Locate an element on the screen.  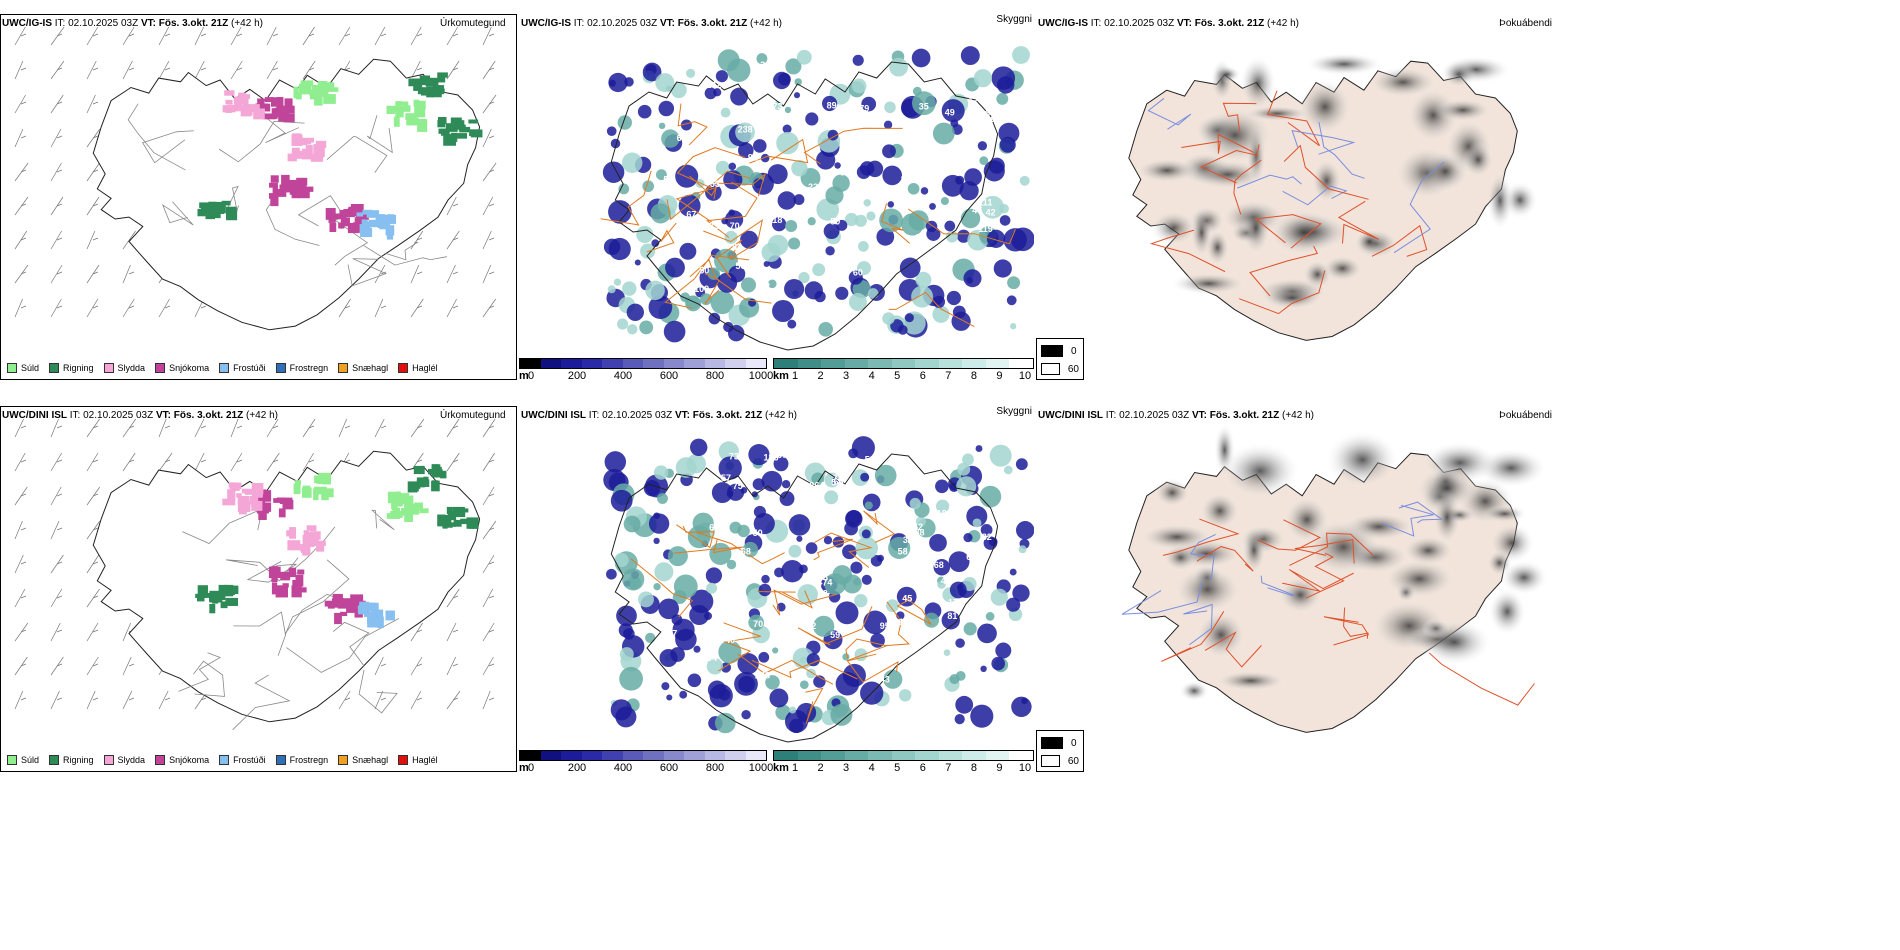
legend-item-frostregn: Frostregn is located at coordinates (302, 760).